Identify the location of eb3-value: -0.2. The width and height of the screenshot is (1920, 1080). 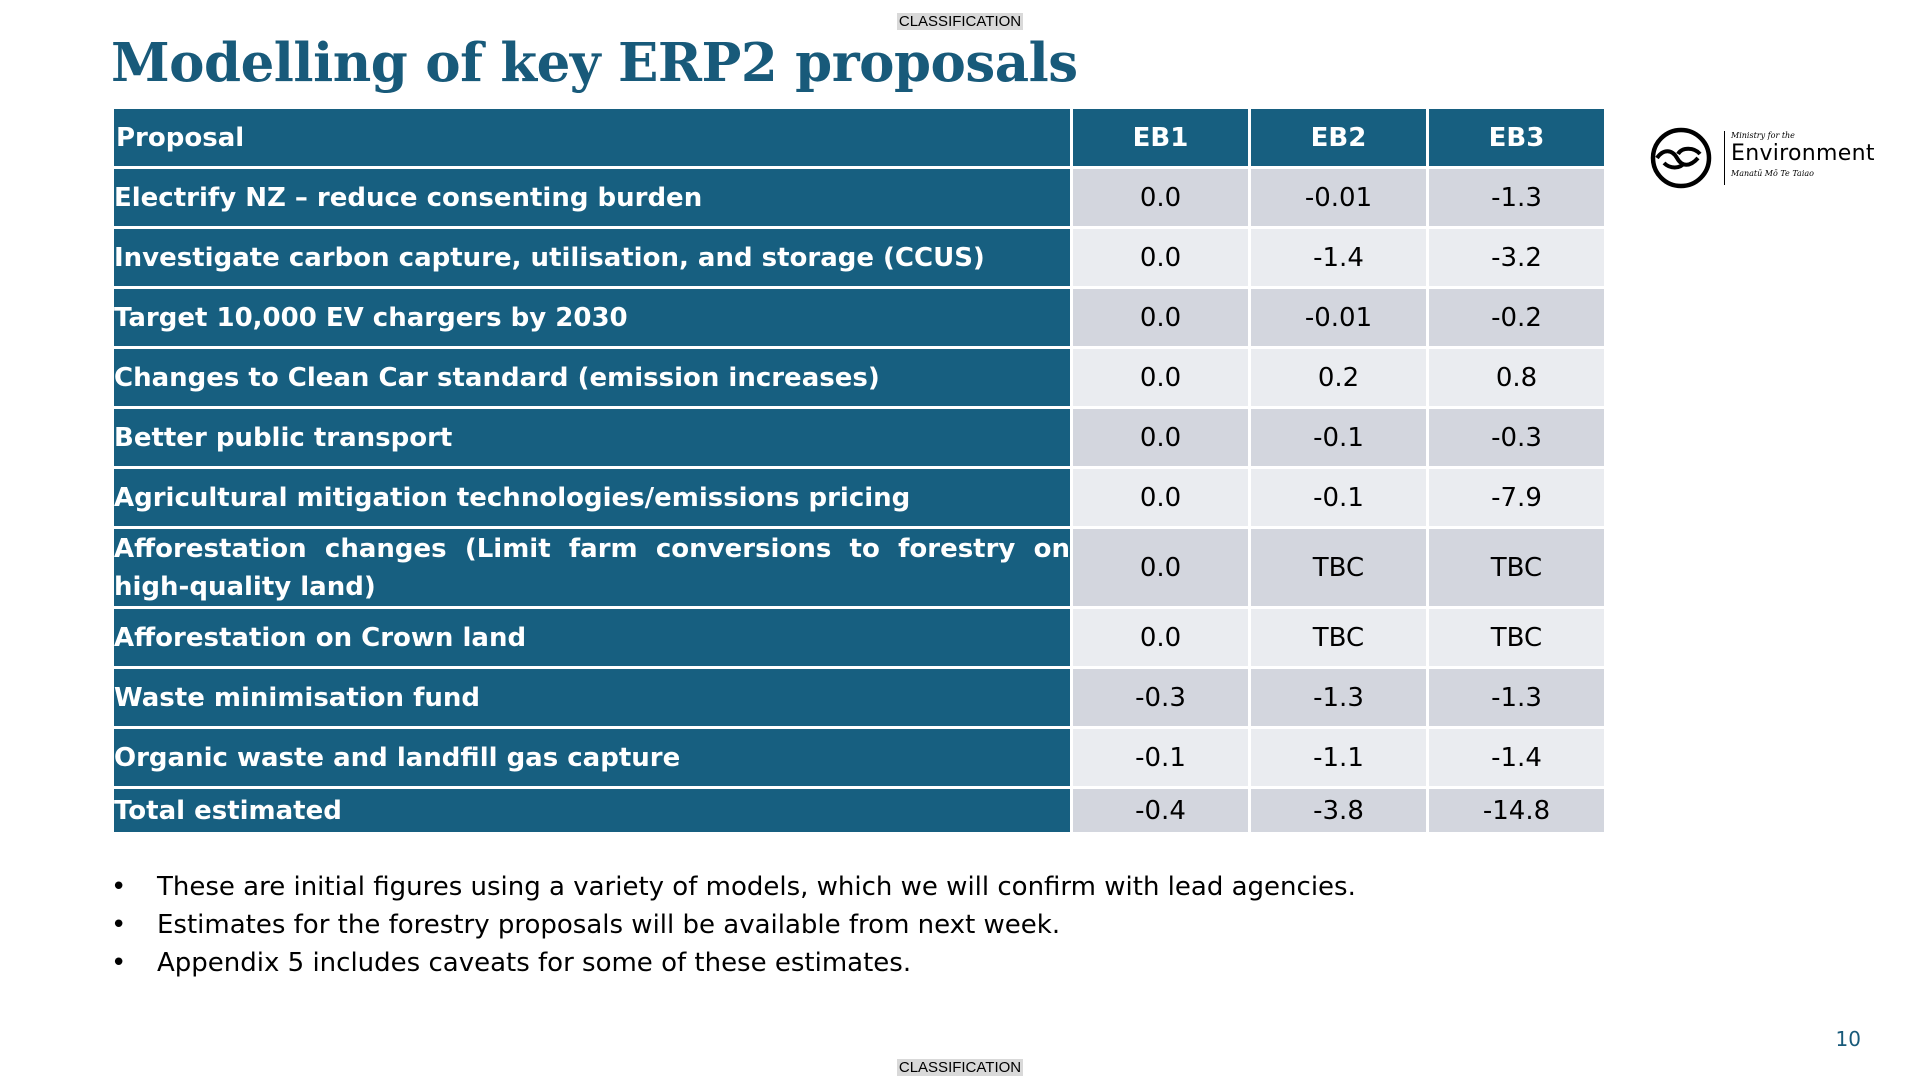
(1516, 317).